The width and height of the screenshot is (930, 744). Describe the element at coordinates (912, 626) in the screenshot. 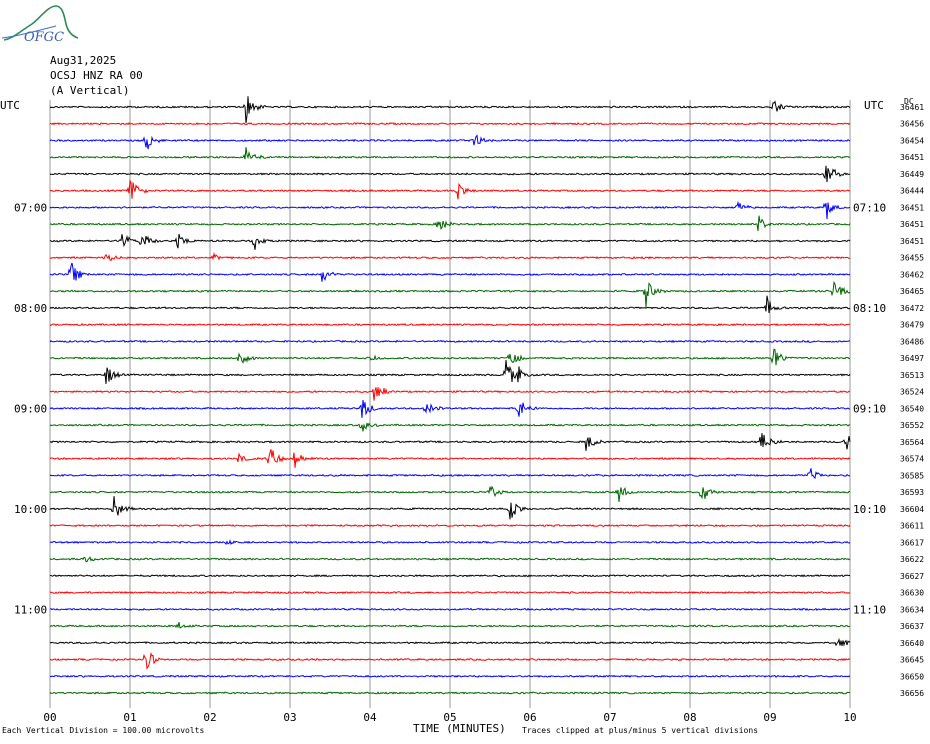

I see `dc-offset-31: 36637` at that location.